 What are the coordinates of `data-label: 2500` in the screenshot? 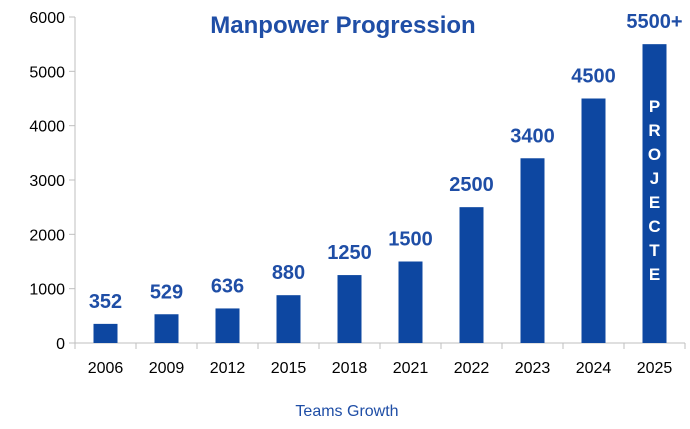 It's located at (471, 185).